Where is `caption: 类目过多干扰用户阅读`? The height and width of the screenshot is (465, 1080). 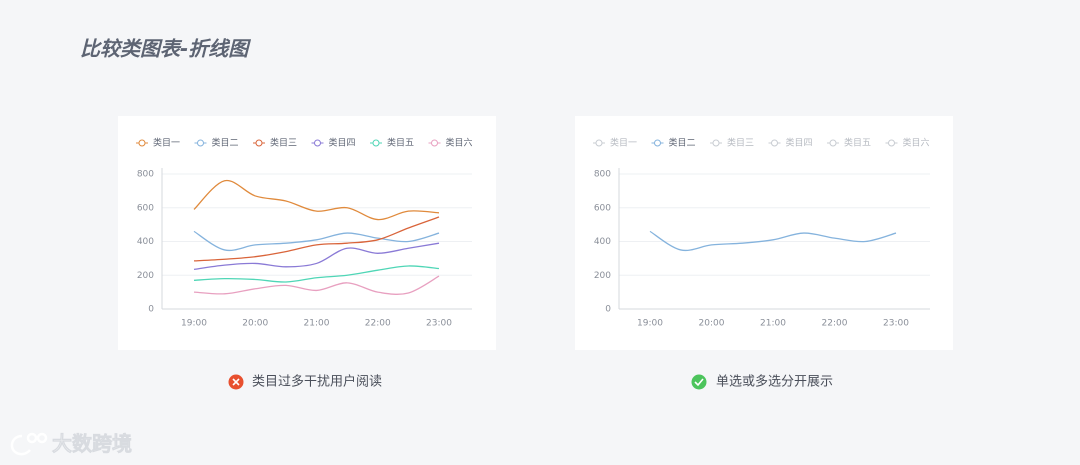 caption: 类目过多干扰用户阅读 is located at coordinates (317, 382).